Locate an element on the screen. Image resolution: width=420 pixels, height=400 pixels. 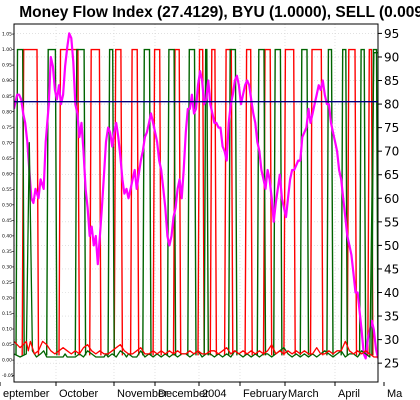
left-tick-label-12: 0.45 is located at coordinates (7, 221).